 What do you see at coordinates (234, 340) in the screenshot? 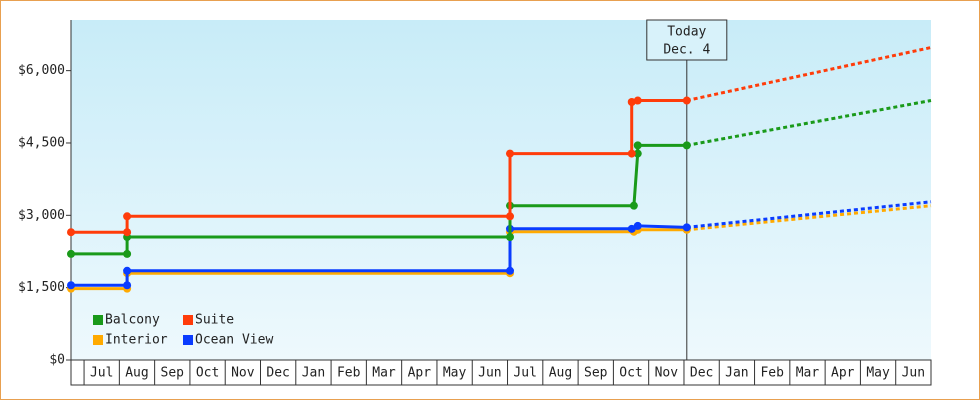
I see `legend-label: Ocean View` at bounding box center [234, 340].